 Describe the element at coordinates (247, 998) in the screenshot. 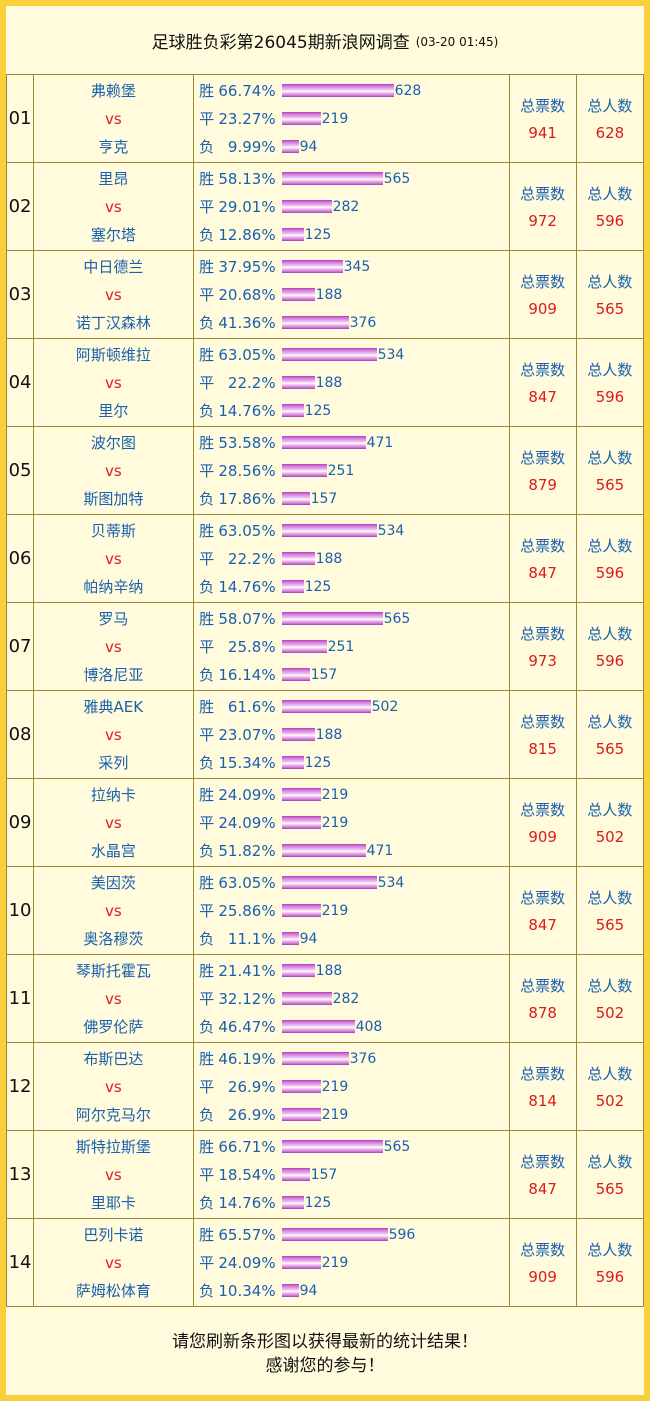

I see `outcome-percent: 32.12%` at that location.